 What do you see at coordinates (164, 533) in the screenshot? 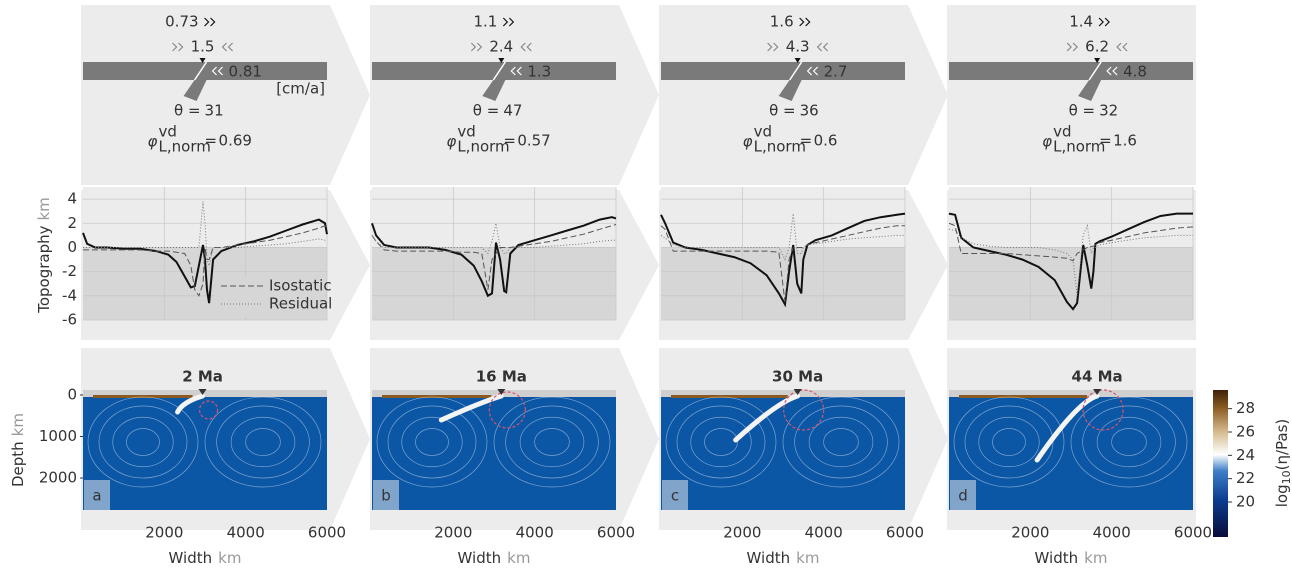
I see `x-tick-label: 2000` at bounding box center [164, 533].